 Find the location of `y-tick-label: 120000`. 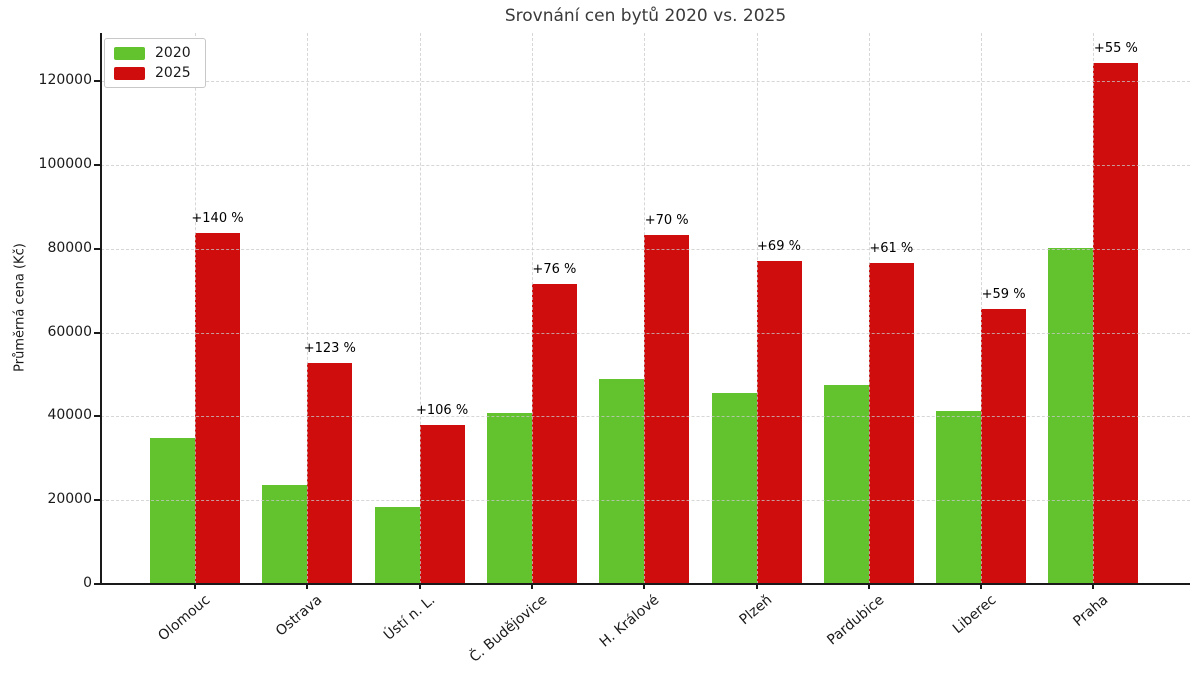

y-tick-label: 120000 is located at coordinates (65, 80).